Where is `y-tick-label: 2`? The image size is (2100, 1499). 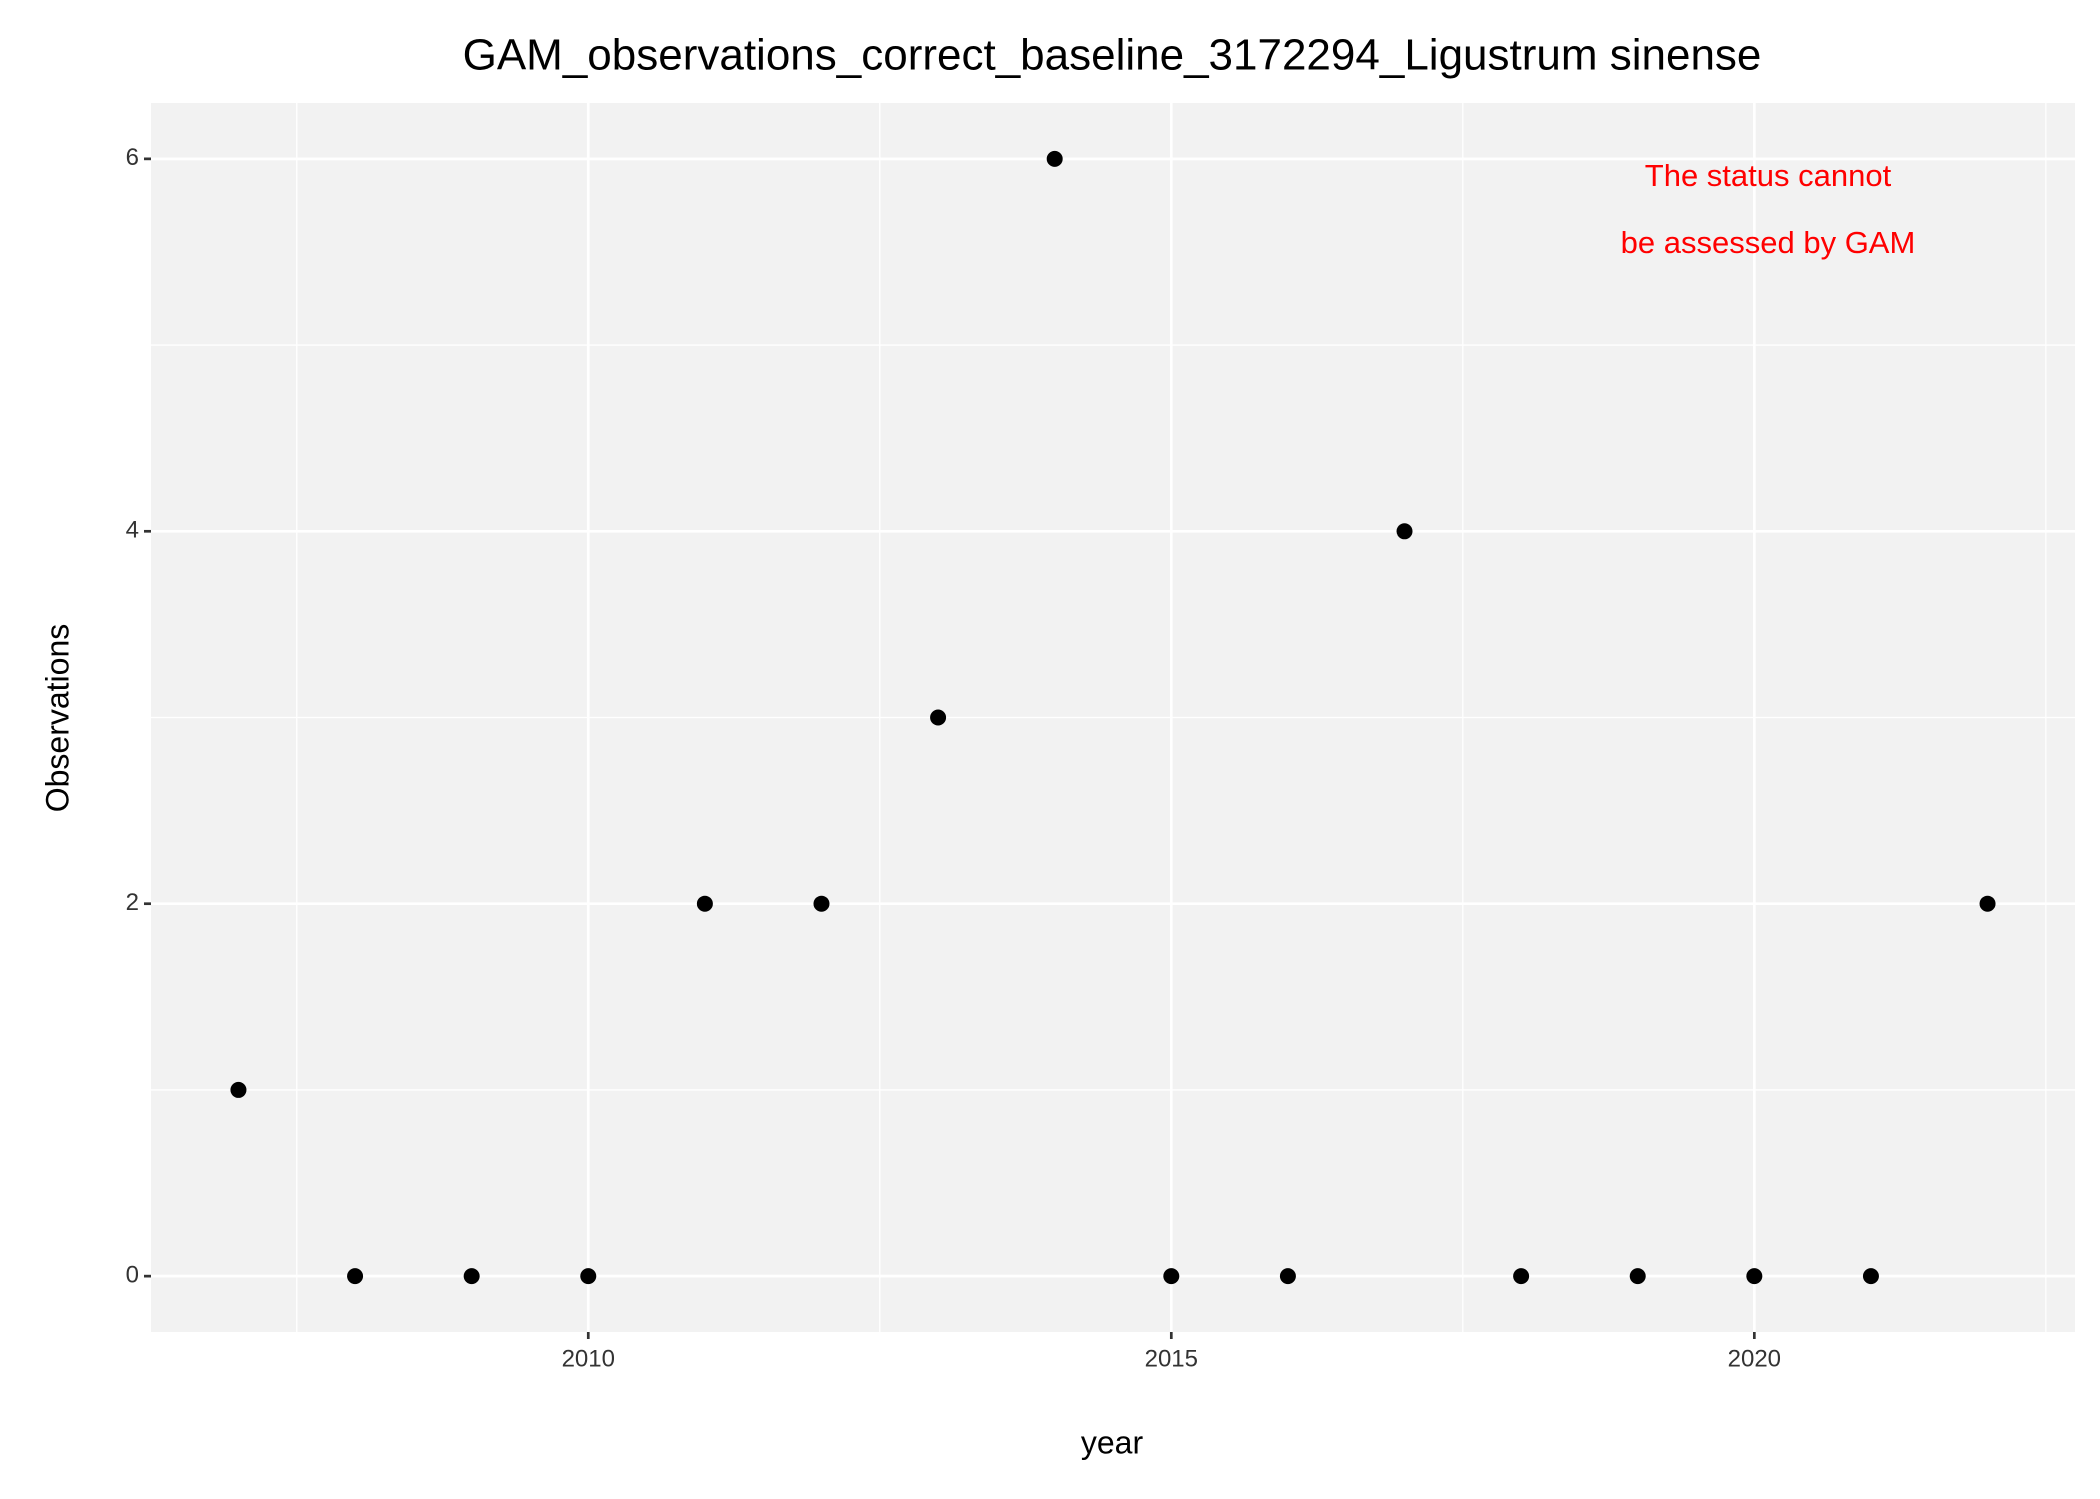 y-tick-label: 2 is located at coordinates (132, 902).